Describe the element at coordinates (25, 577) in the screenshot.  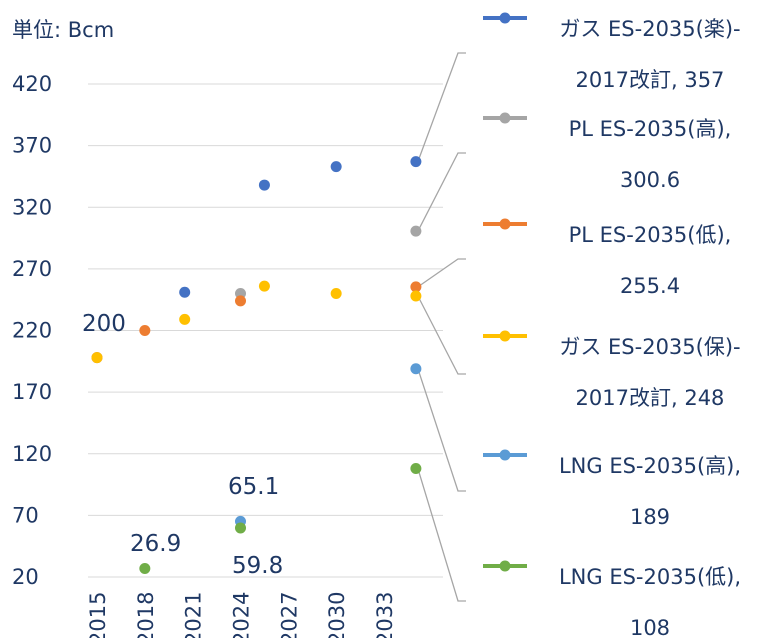
I see `y-tick-label: 20` at that location.